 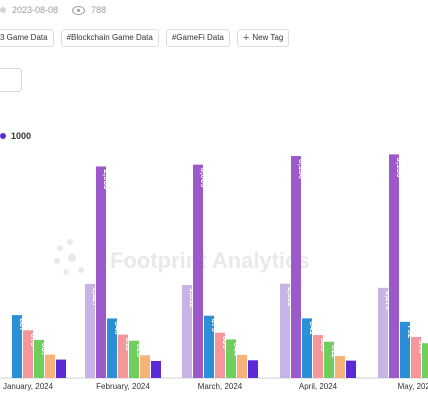 What do you see at coordinates (69, 257) in the screenshot?
I see `footprint-logo-icon` at bounding box center [69, 257].